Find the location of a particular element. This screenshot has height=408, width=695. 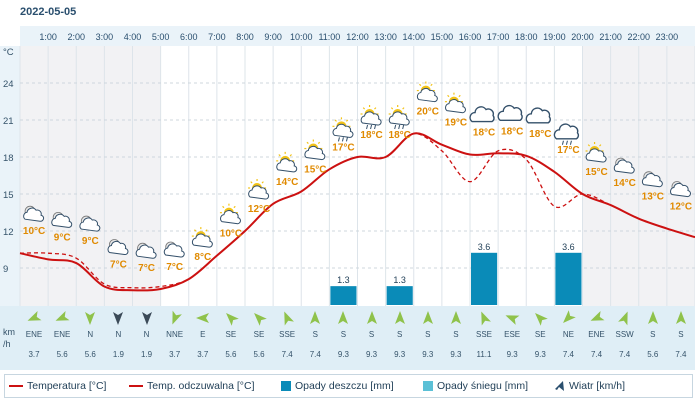

wind-direction: NNE is located at coordinates (175, 334).